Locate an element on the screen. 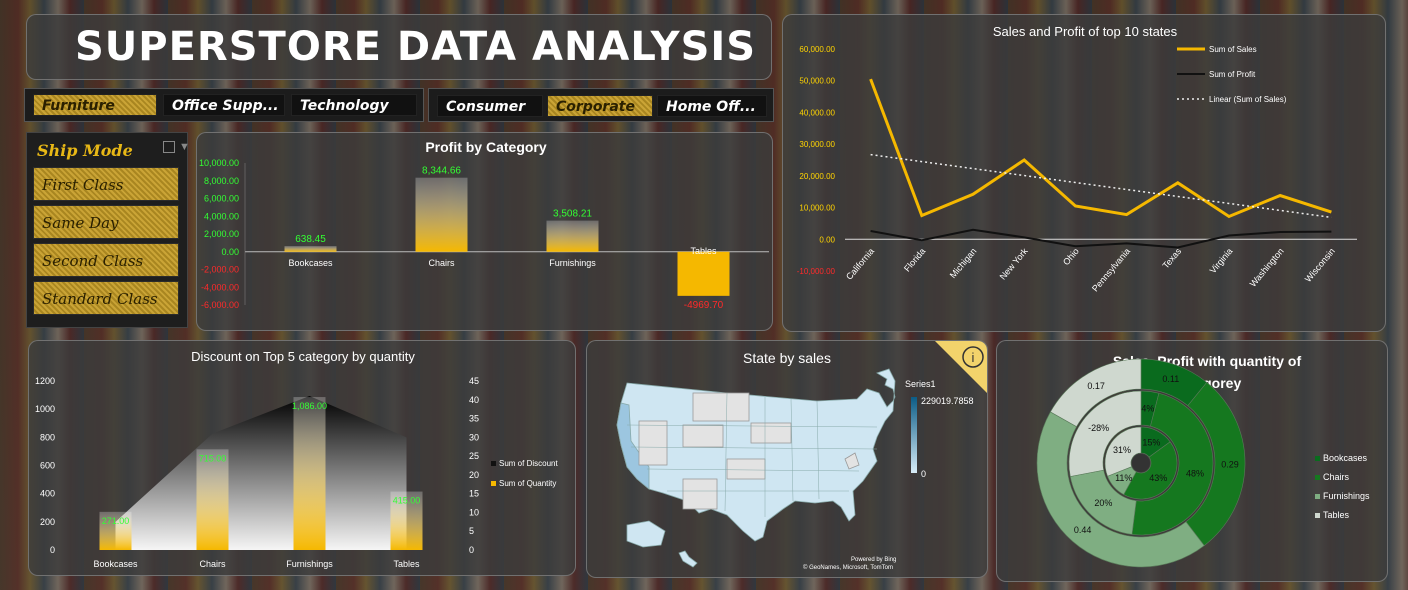 This screenshot has height=590, width=1408. donut-slice-label: 0.29 is located at coordinates (1230, 464).